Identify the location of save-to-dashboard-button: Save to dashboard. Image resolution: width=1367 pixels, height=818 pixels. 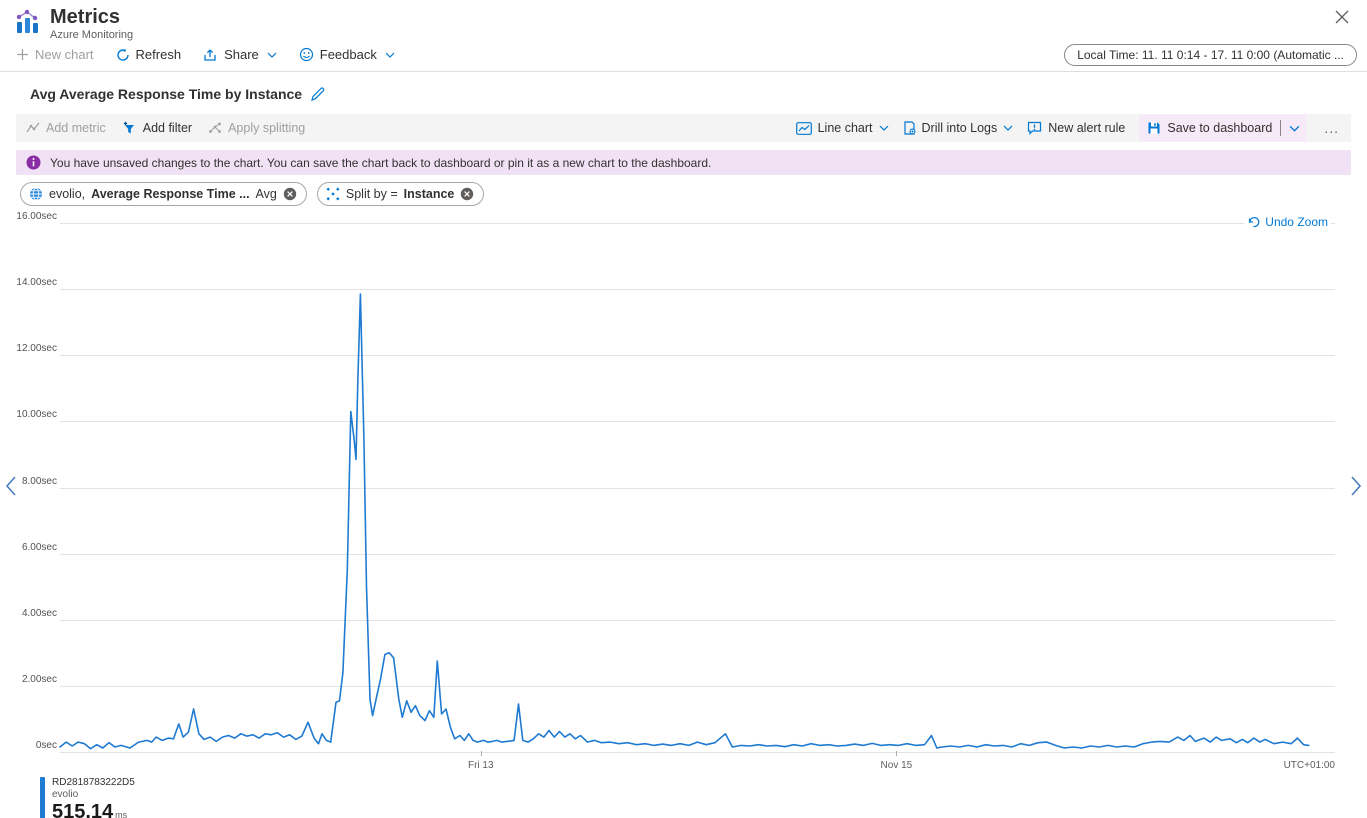
(1209, 128).